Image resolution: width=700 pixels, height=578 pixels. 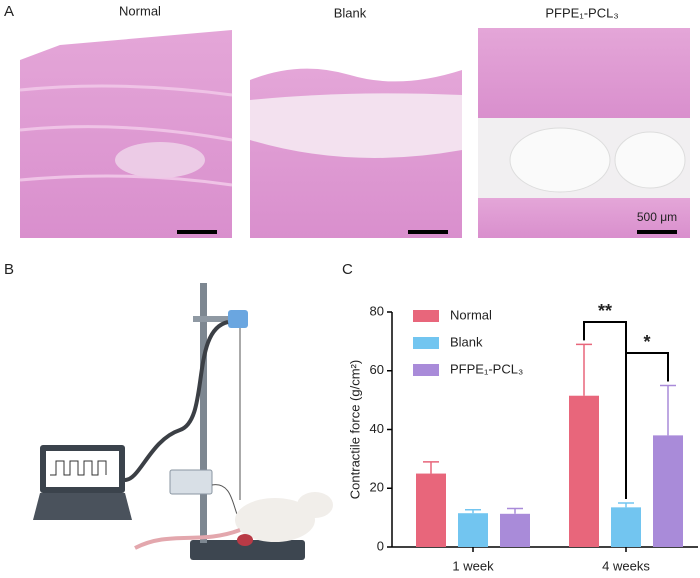 I want to click on y-tick-label: 0, so click(x=380, y=545).